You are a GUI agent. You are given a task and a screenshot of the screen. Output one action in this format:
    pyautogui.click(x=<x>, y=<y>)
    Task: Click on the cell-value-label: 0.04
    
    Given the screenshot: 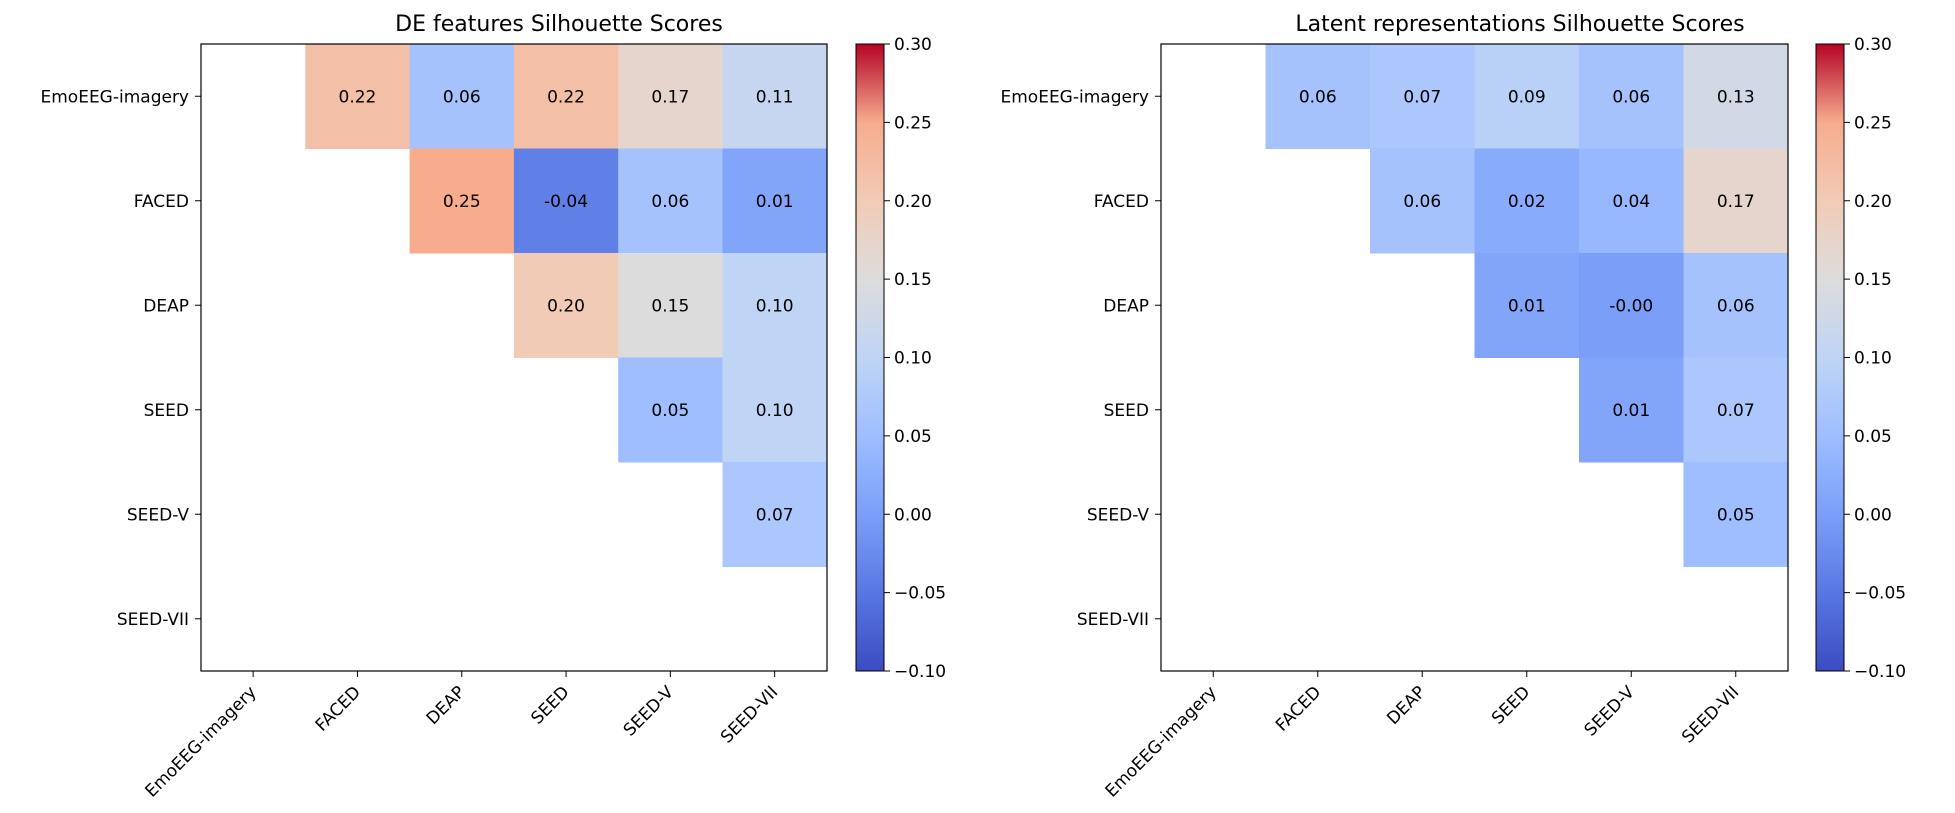 What is the action you would take?
    pyautogui.click(x=1631, y=202)
    